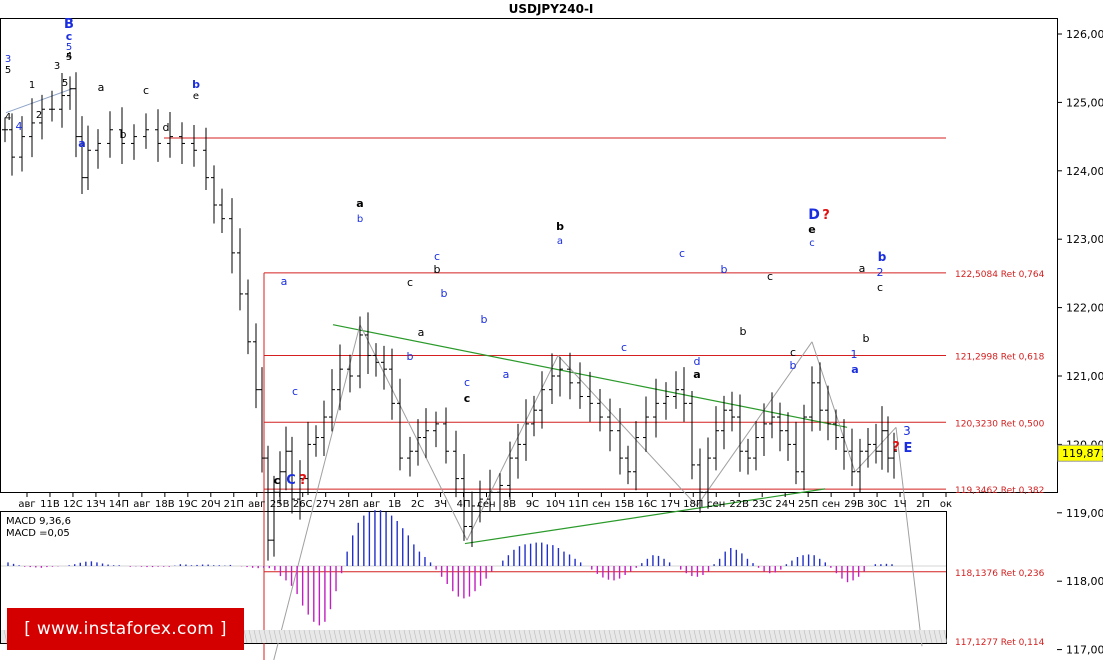  I want to click on x-tick-label: 24Ч, so click(785, 504).